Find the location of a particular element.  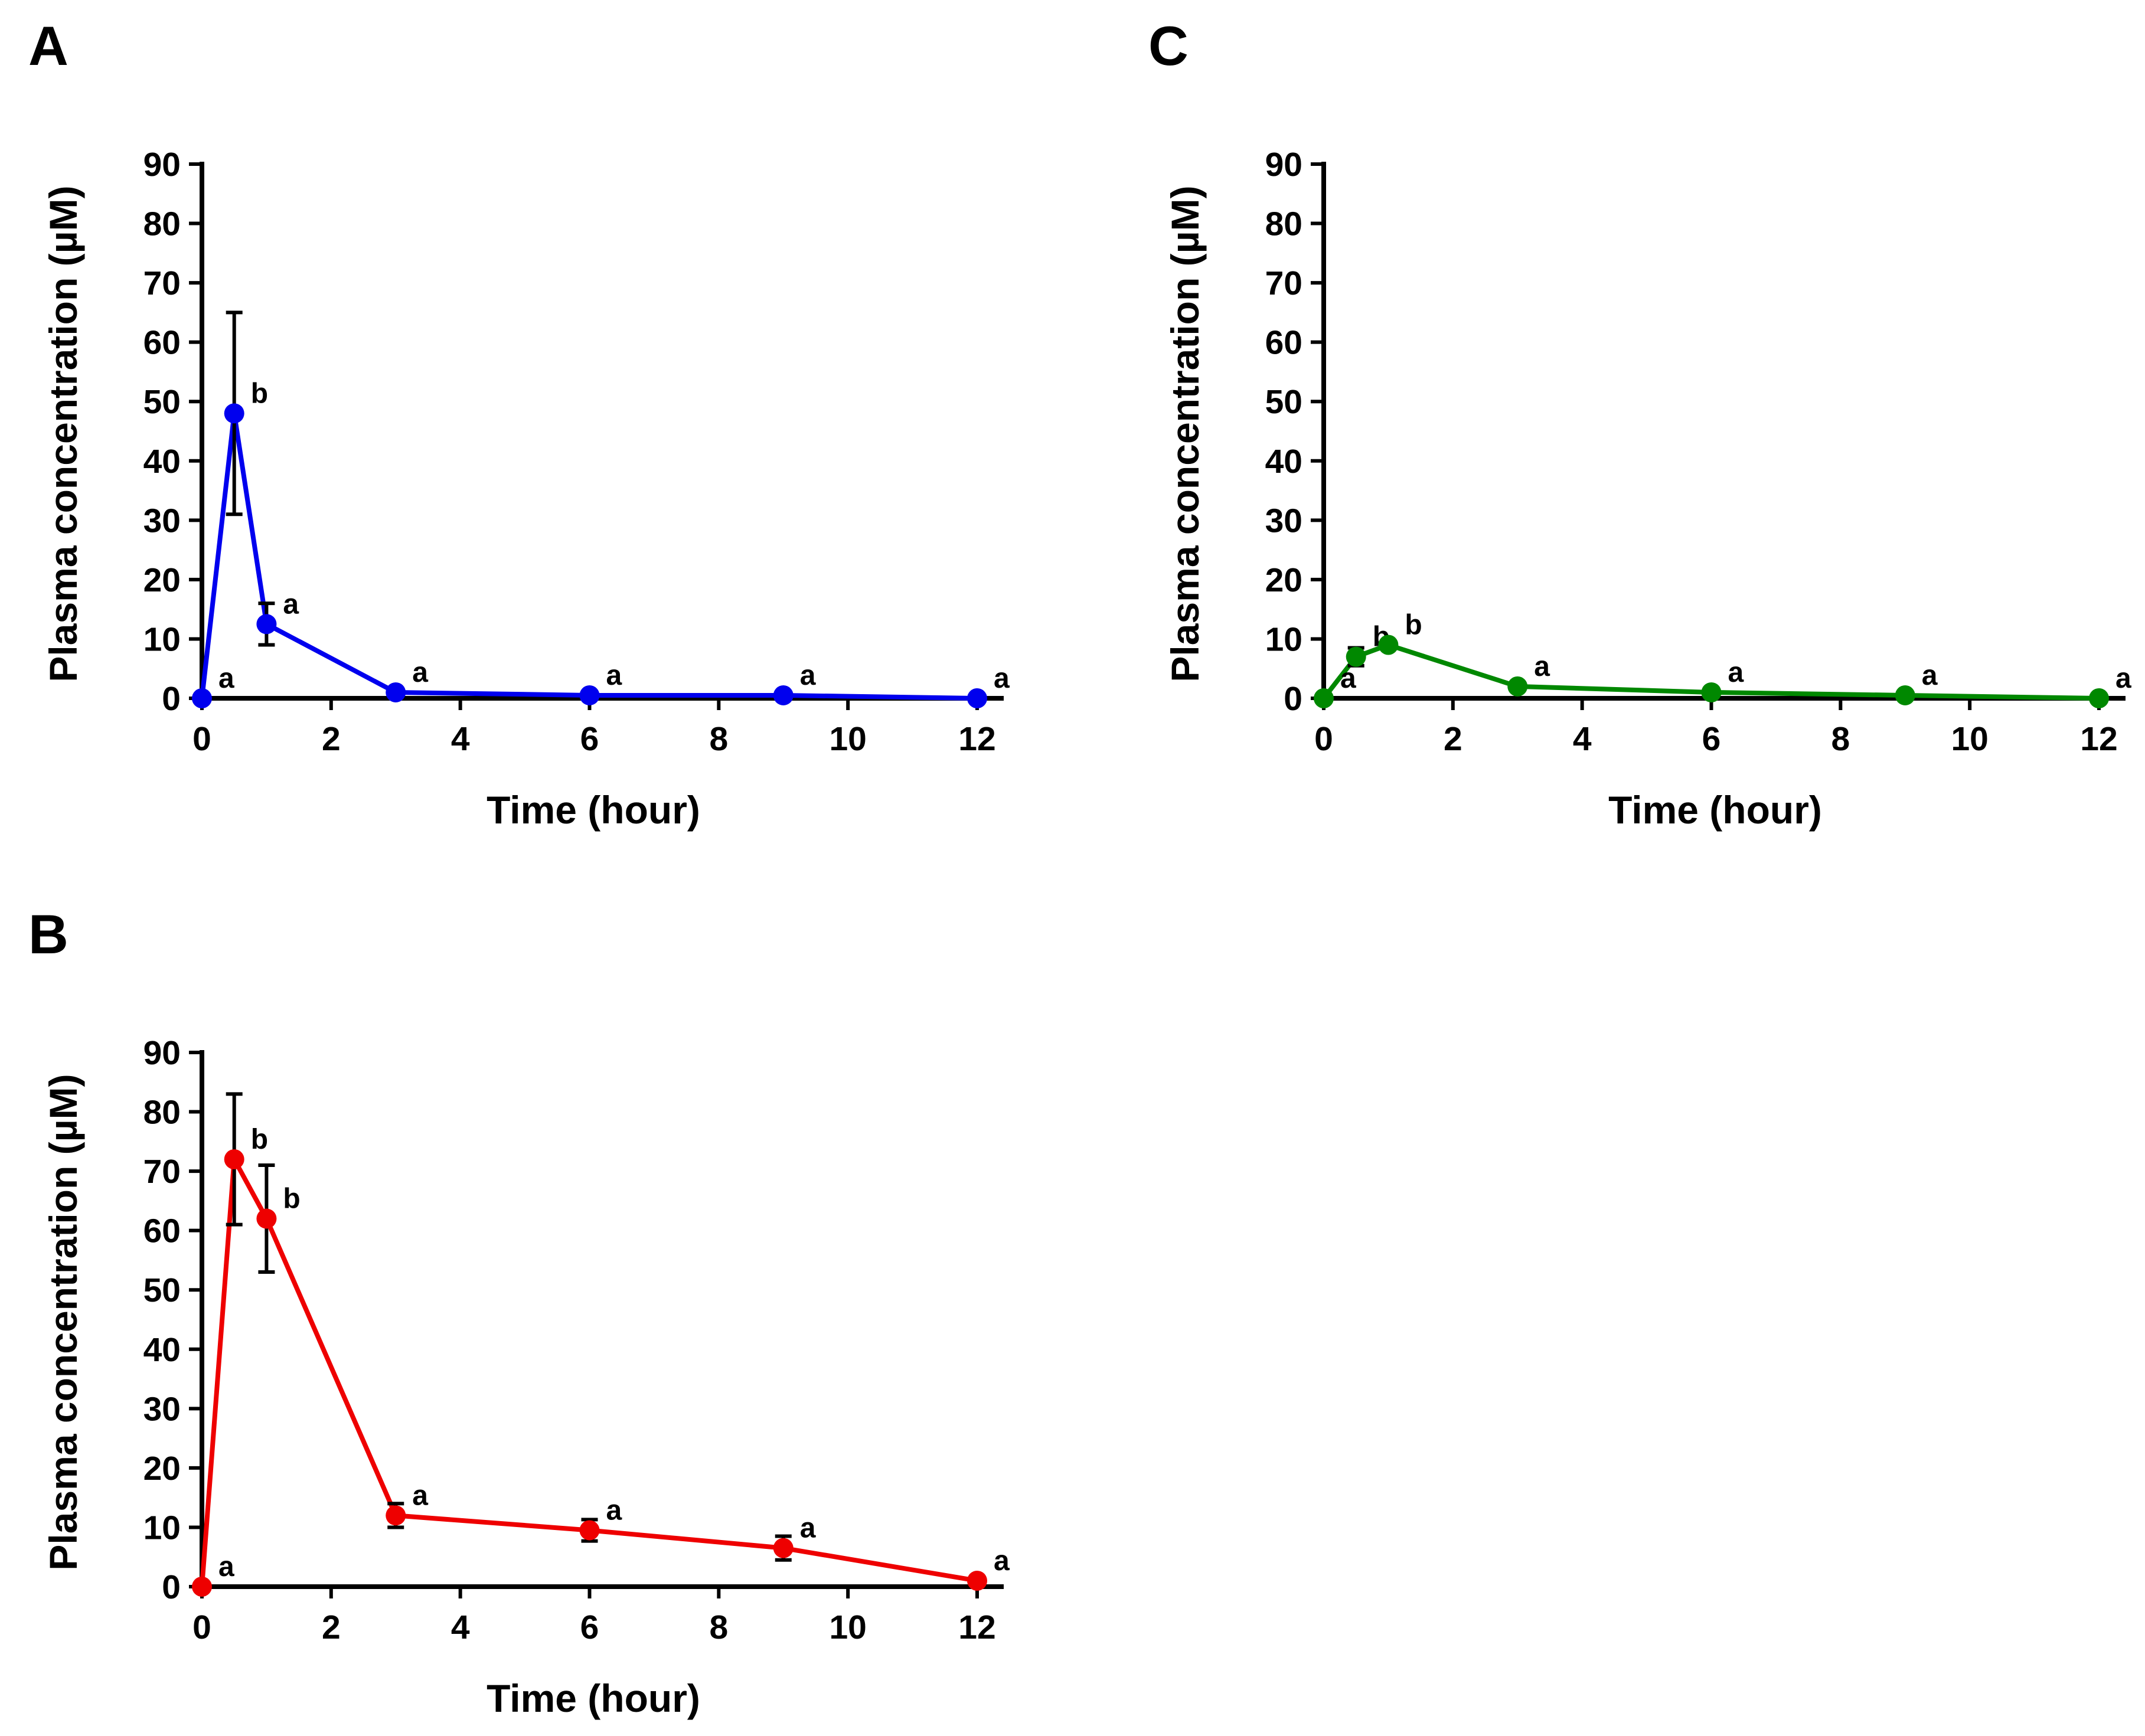

x-tick-label-a: 10 is located at coordinates (847, 739).